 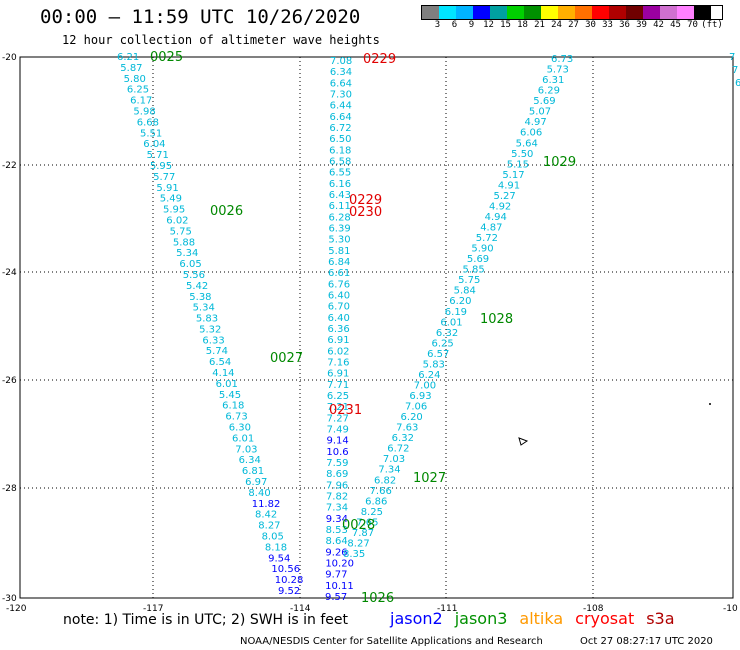 What do you see at coordinates (256, 482) in the screenshot?
I see `track-a-value: 6.97` at bounding box center [256, 482].